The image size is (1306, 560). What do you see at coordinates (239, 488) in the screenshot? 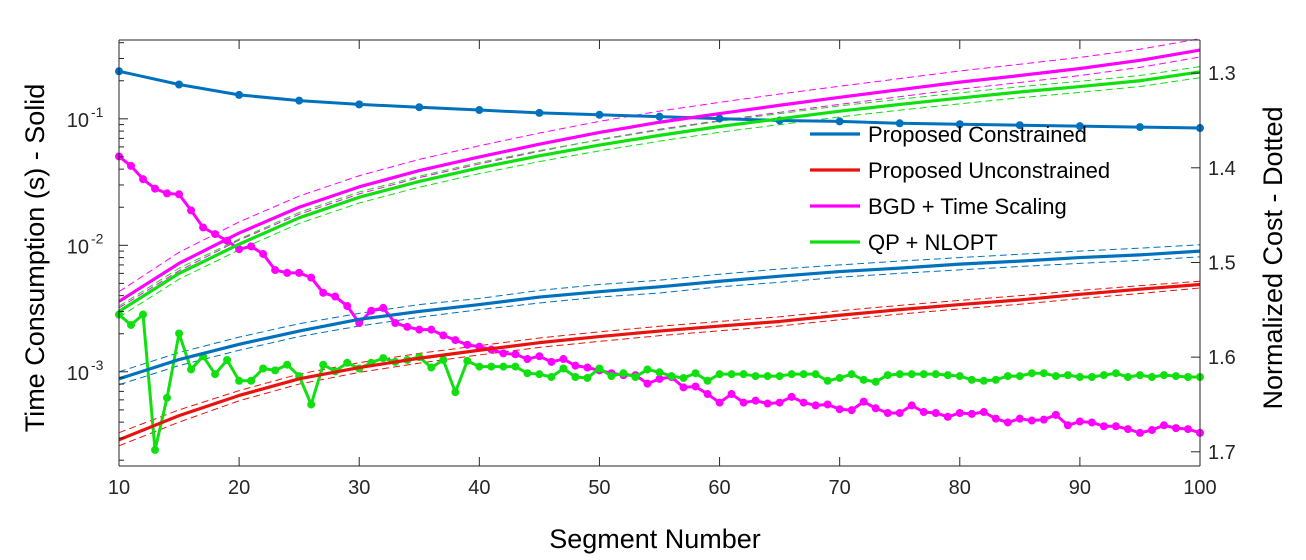
I see `x-tick-label: 20` at bounding box center [239, 488].